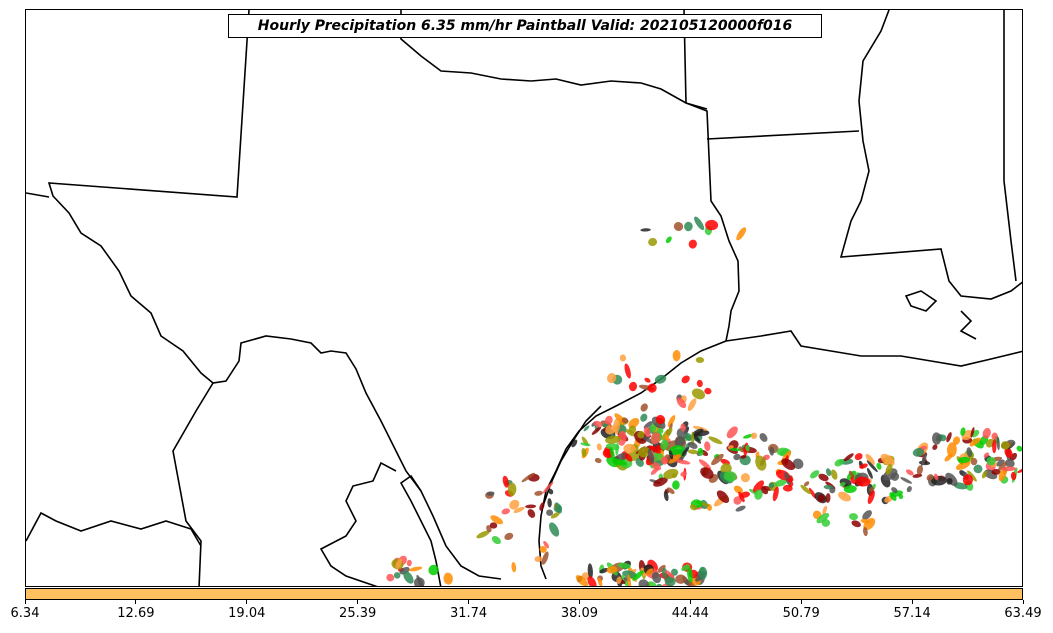  Describe the element at coordinates (690, 613) in the screenshot. I see `colorbar-tick-label: 44.44` at that location.